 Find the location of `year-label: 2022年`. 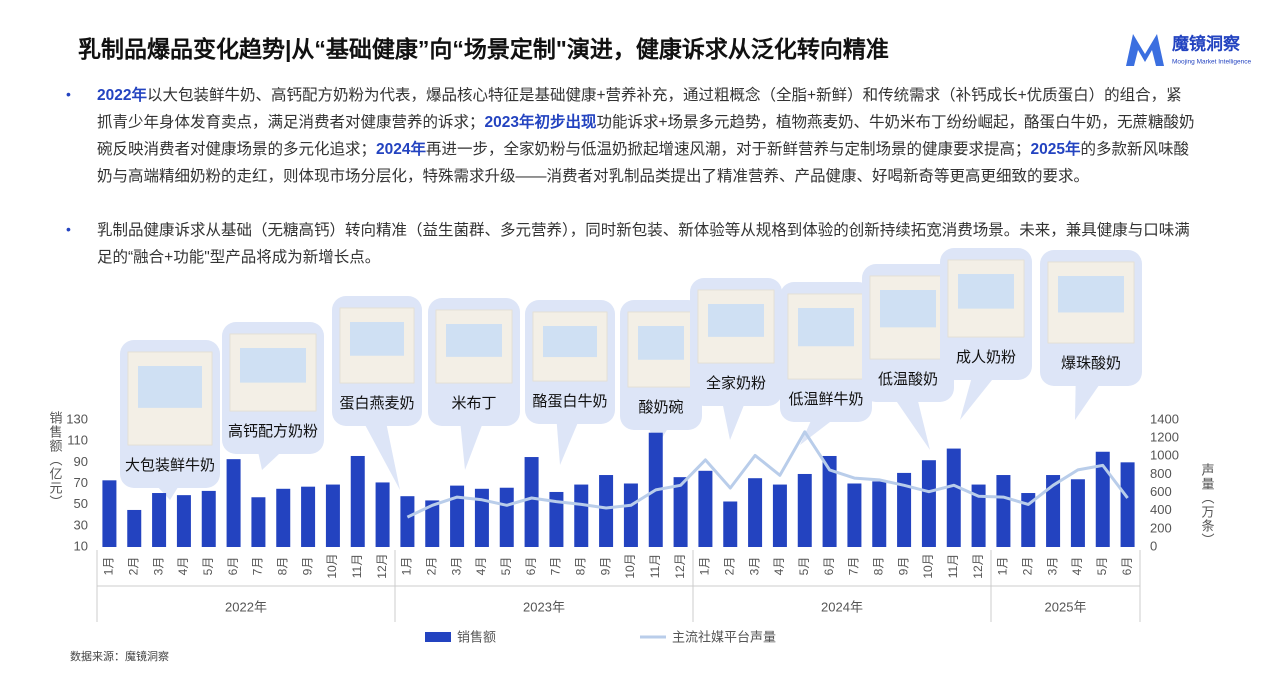

year-label: 2022年 is located at coordinates (246, 606).